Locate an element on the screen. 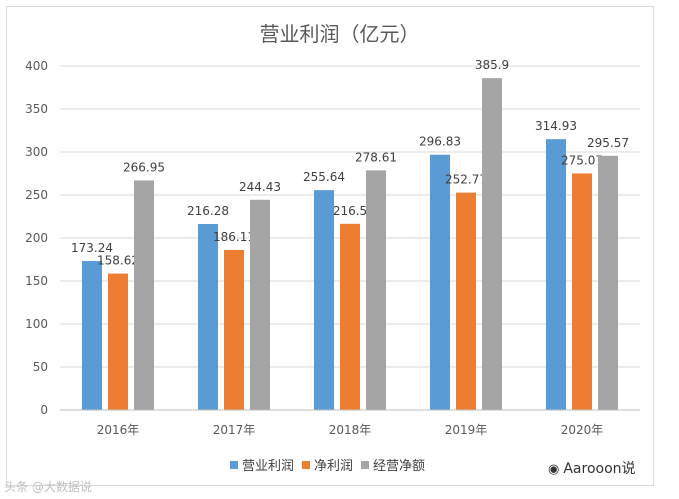 This screenshot has width=679, height=499. data-label: 266.95 is located at coordinates (144, 167).